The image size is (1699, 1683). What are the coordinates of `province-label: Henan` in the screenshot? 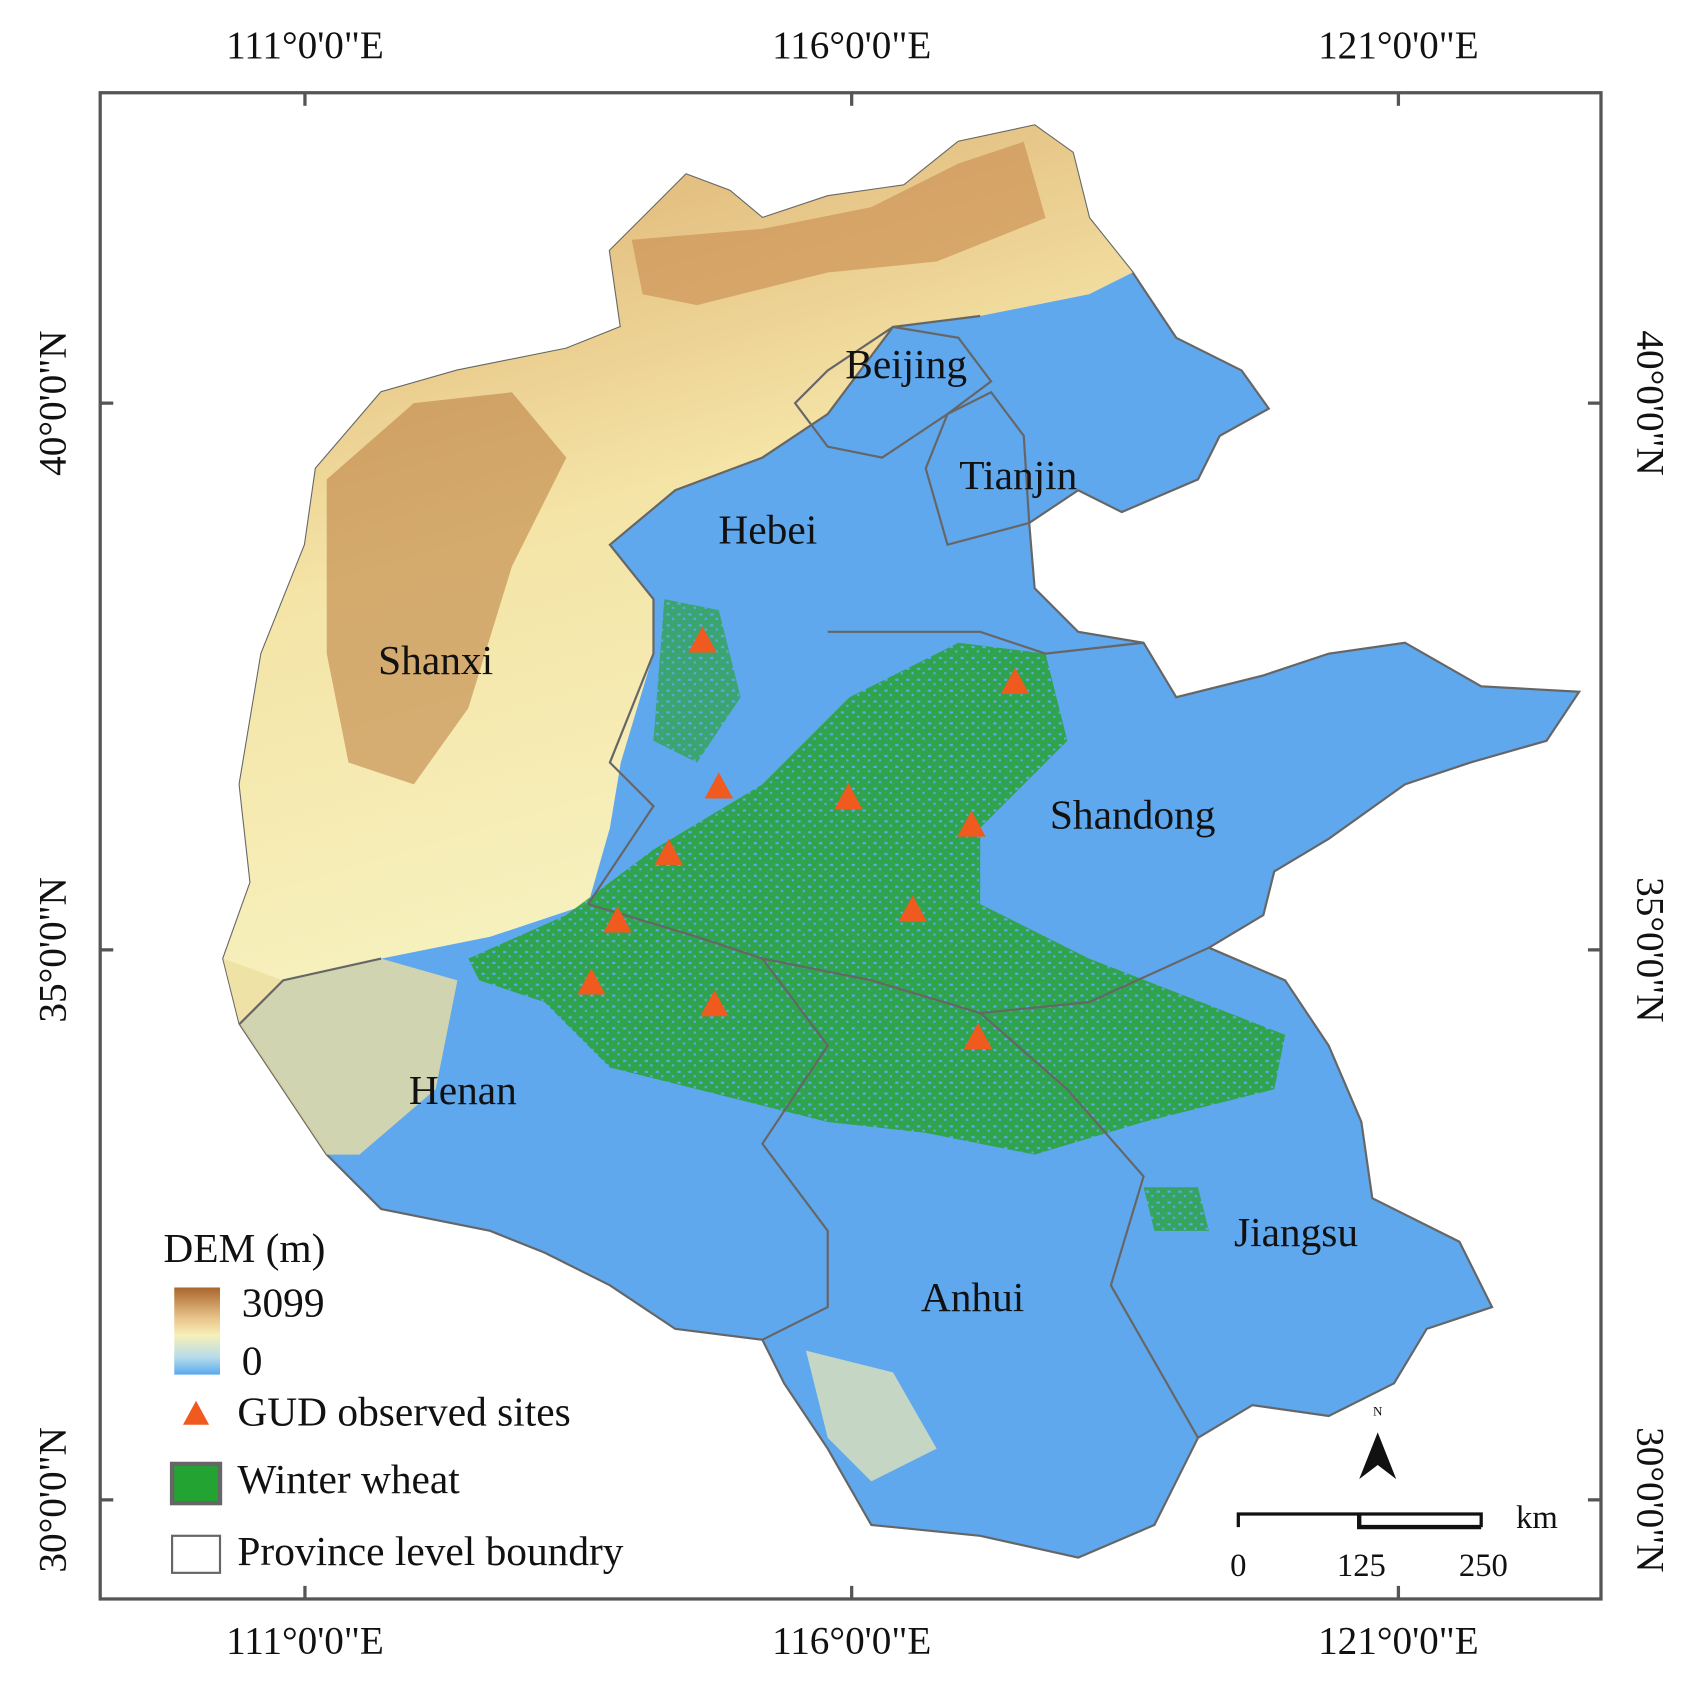 It's located at (463, 1090).